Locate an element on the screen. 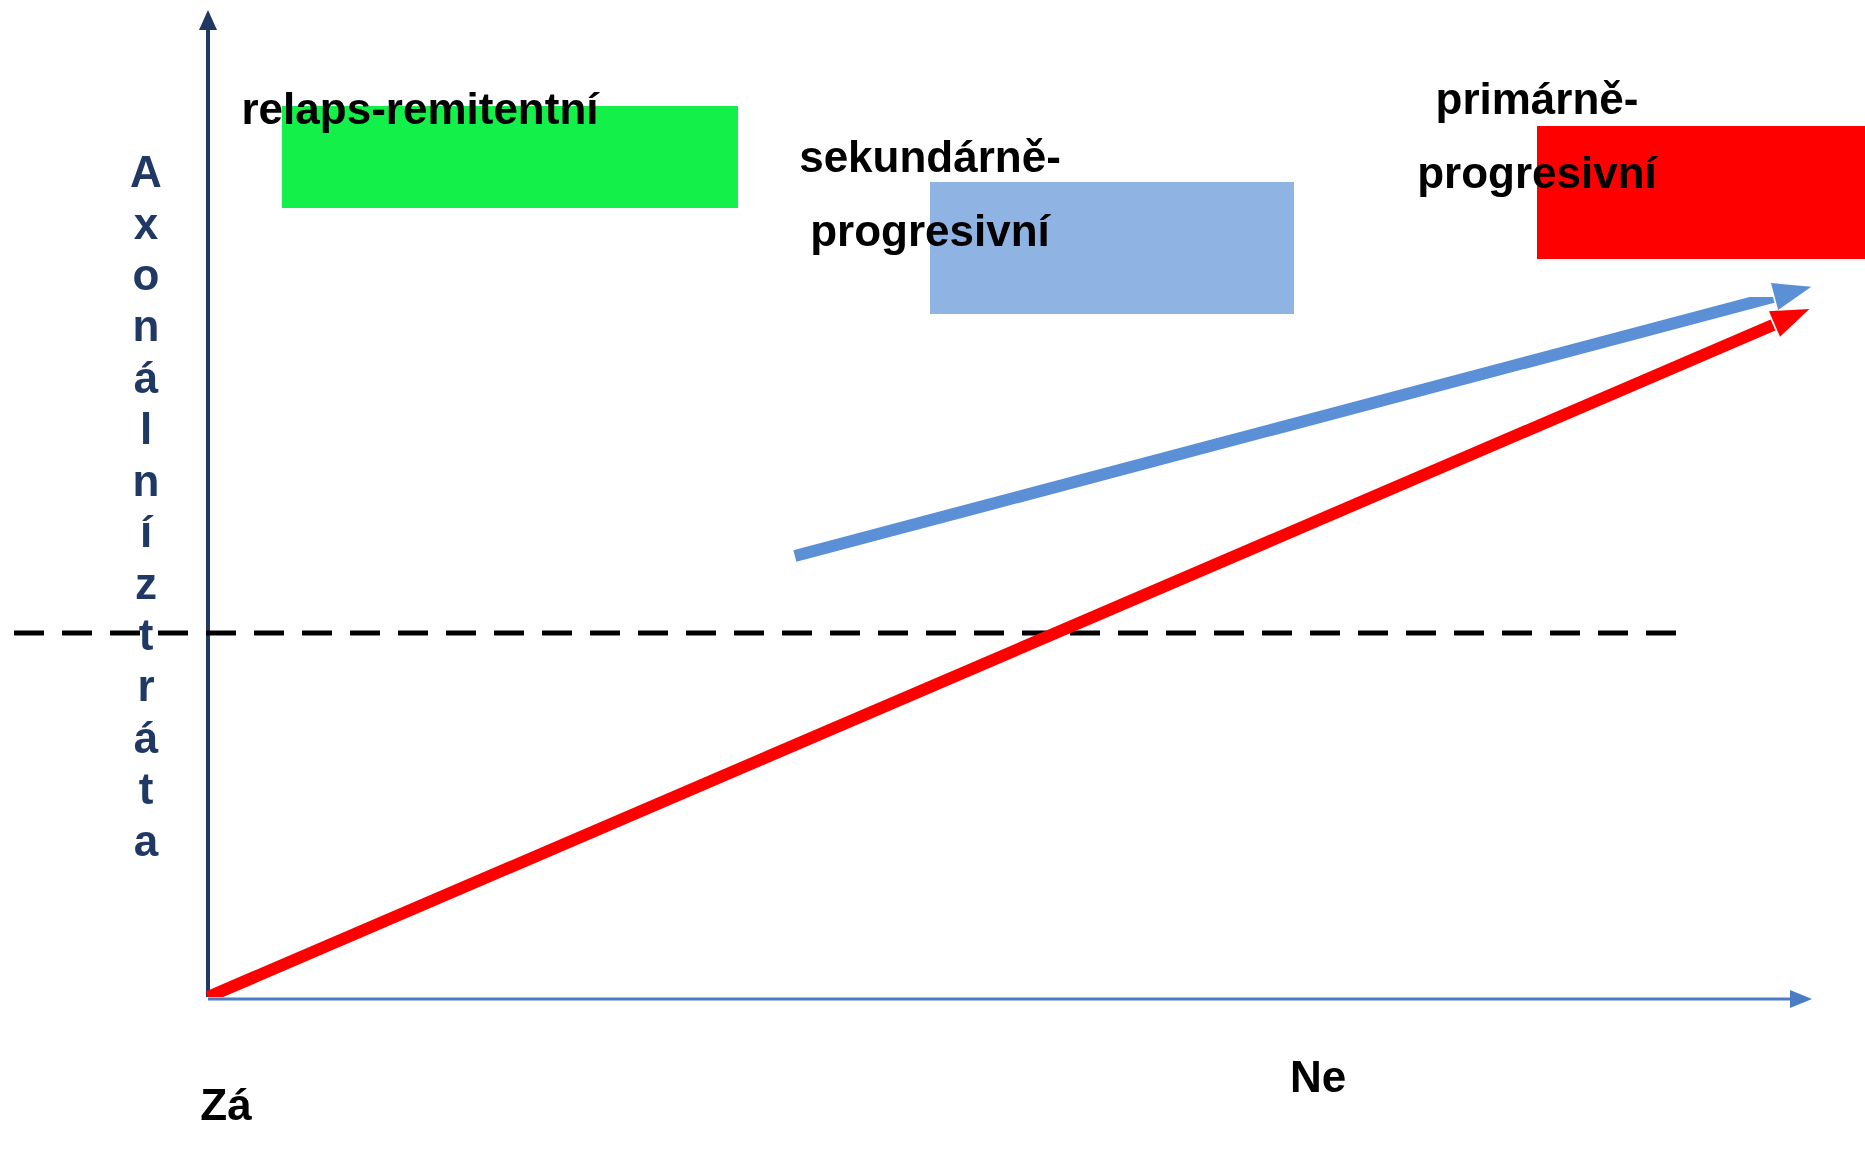  text: sekundárně-progresivní is located at coordinates (930, 194).